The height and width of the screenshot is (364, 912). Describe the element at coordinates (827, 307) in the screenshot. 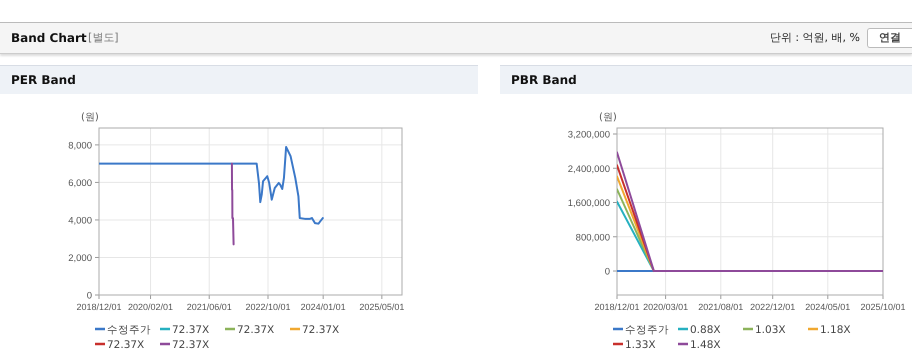

I see `x-tick-label: 2024/05/01` at that location.